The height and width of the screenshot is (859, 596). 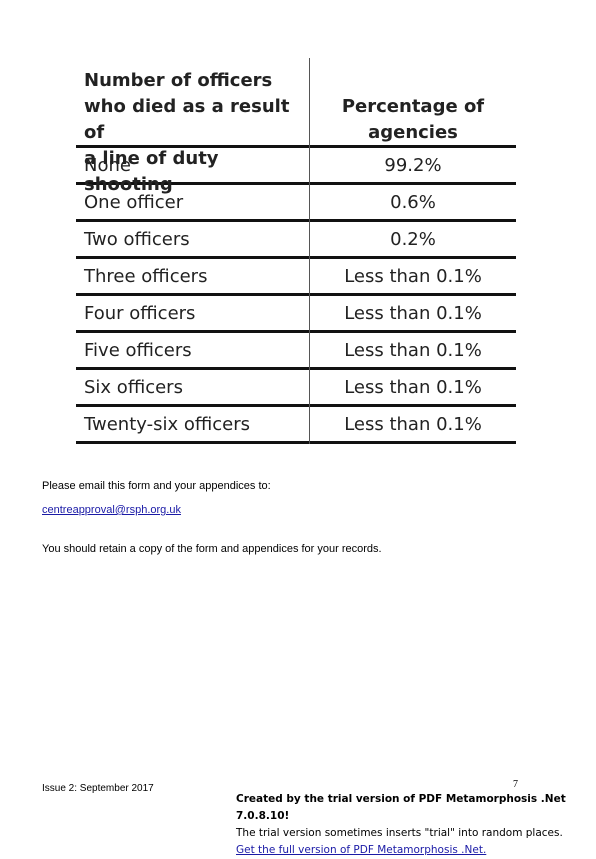 What do you see at coordinates (296, 314) in the screenshot?
I see `table-row: Four officers Less than 0.1%` at bounding box center [296, 314].